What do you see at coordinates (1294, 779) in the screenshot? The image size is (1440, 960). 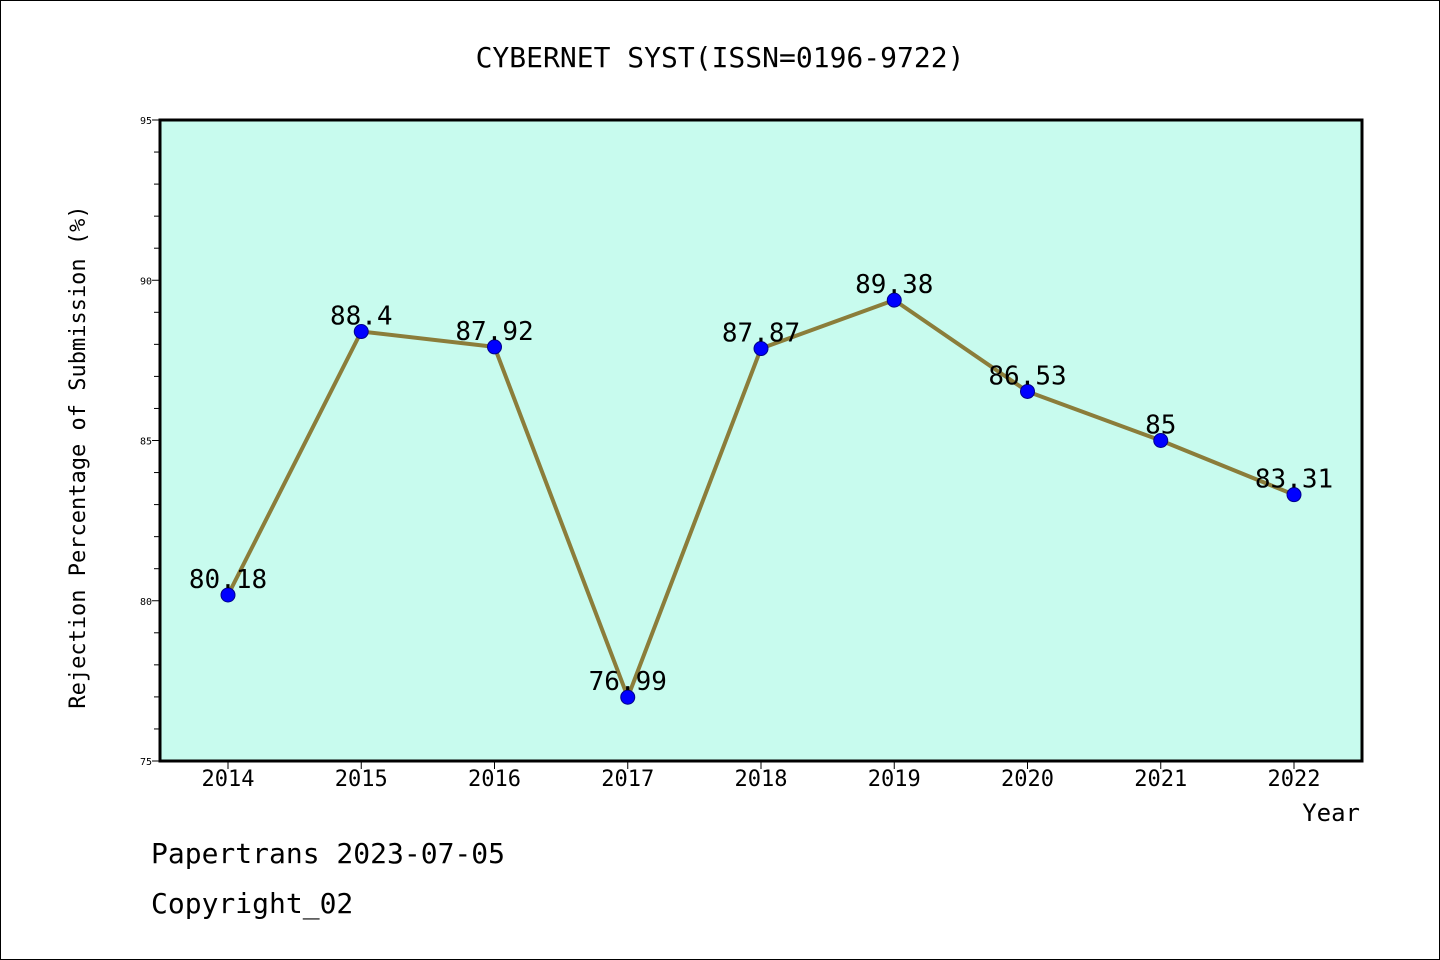 I see `x-tick-label: 2022` at bounding box center [1294, 779].